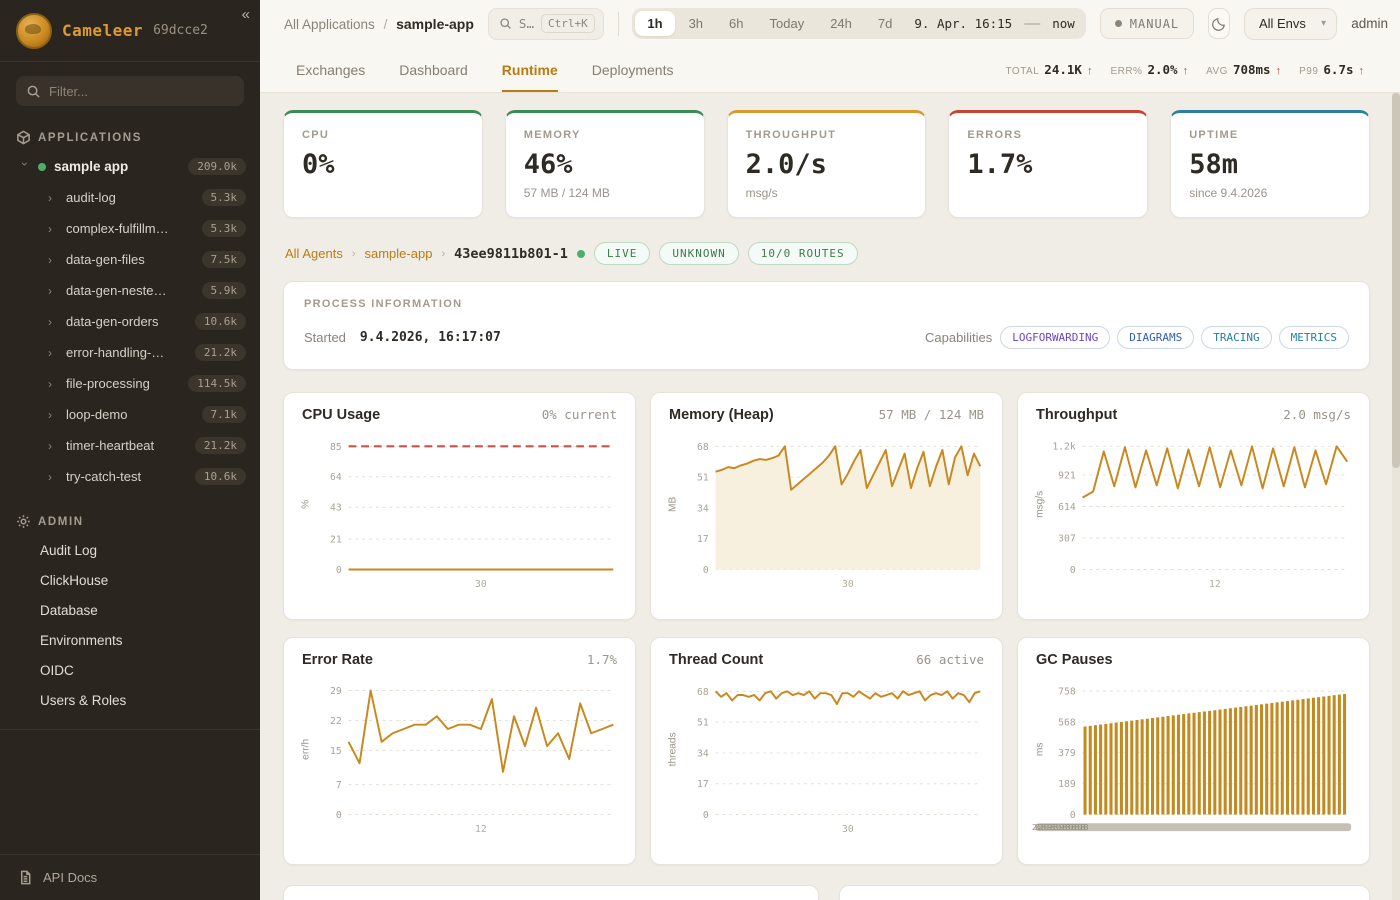  What do you see at coordinates (552, 135) in the screenshot?
I see `metric-label: MEMORY` at bounding box center [552, 135].